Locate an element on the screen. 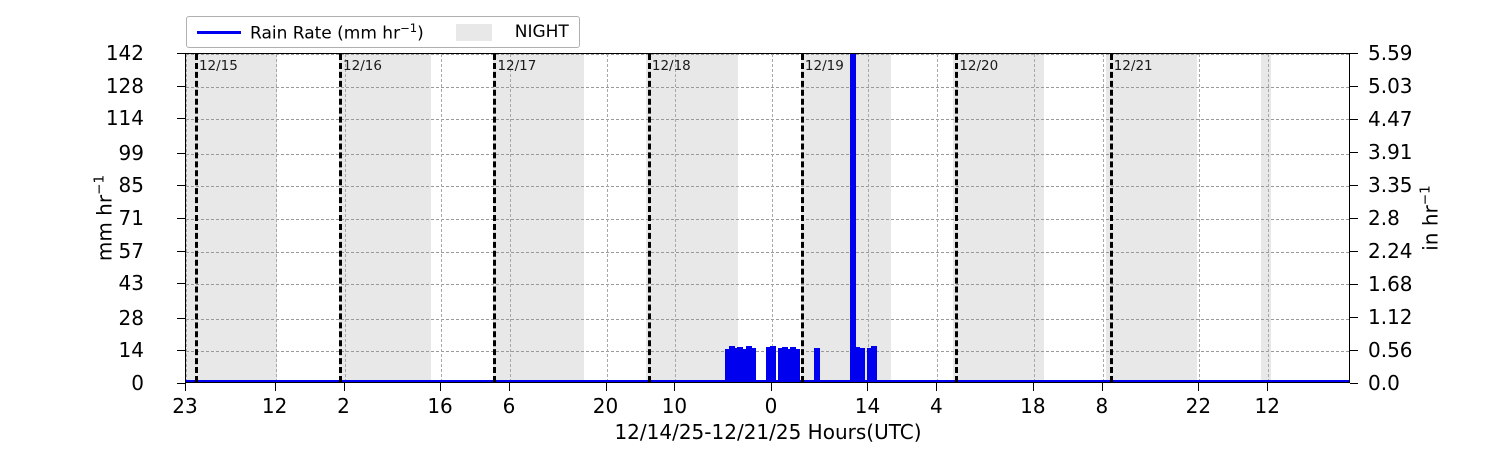 Image resolution: width=1500 pixels, height=450 pixels. y-axis-right-tick-label: 3.91 is located at coordinates (1390, 152).